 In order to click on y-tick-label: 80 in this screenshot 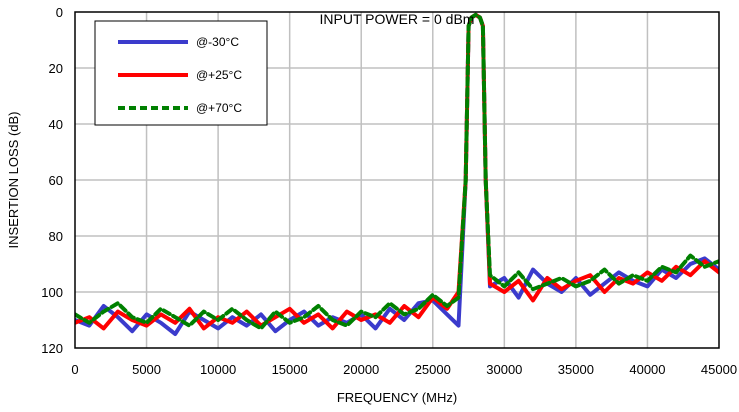, I will do `click(56, 236)`.